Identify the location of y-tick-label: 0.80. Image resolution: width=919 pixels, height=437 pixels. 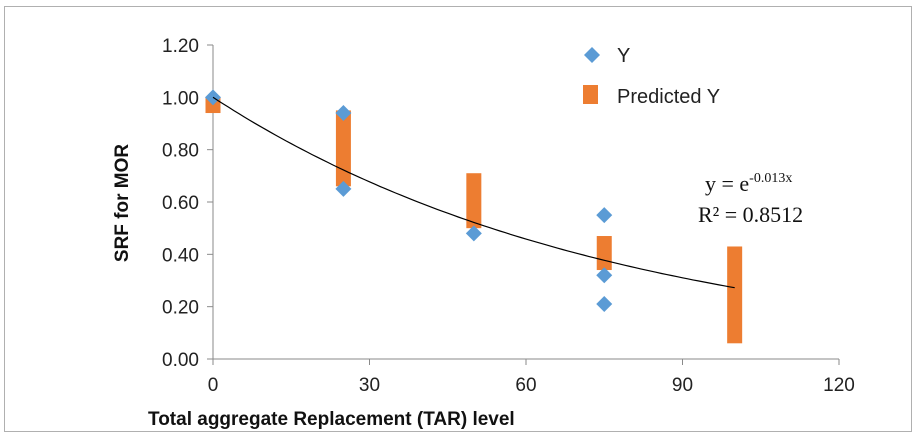
(180, 151).